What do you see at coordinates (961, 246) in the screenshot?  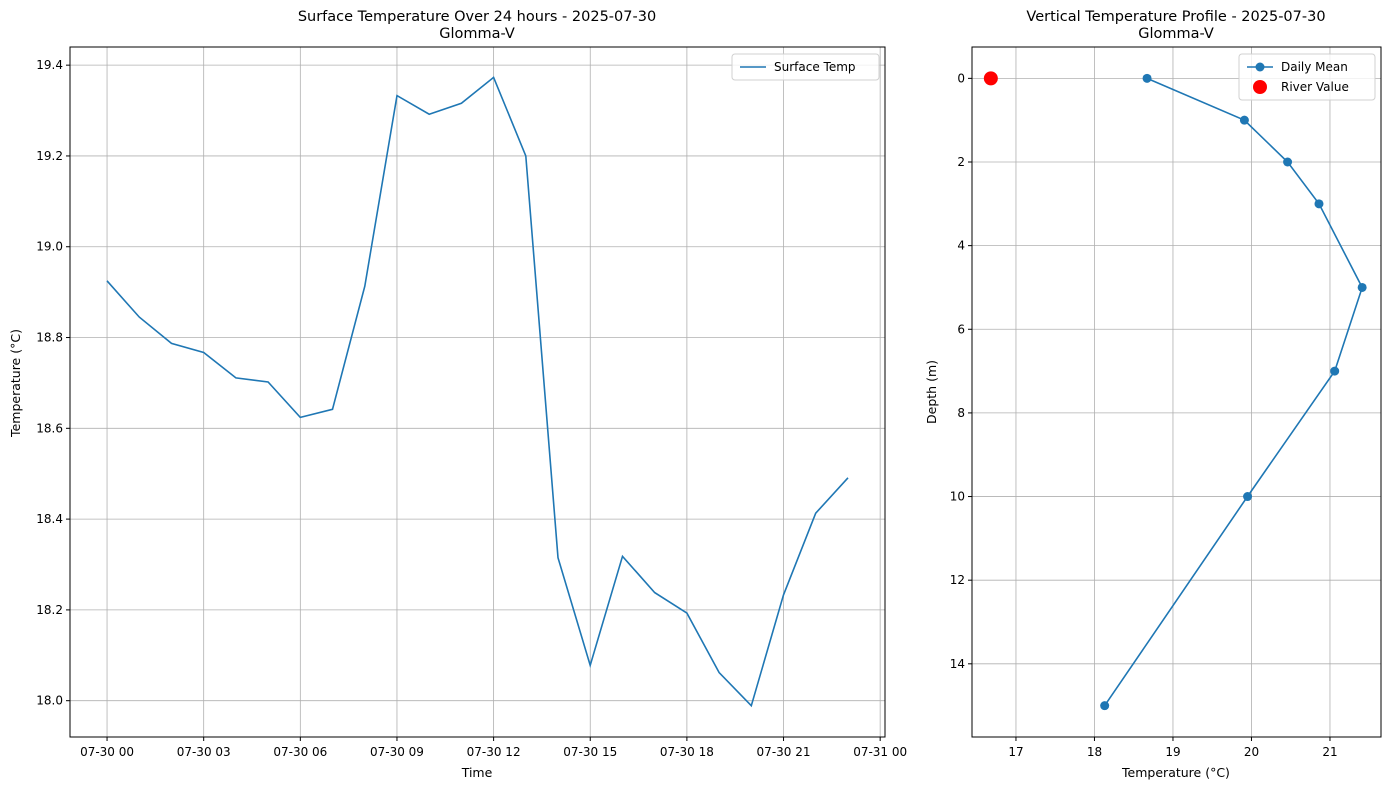 I see `y-tick-label: 4` at bounding box center [961, 246].